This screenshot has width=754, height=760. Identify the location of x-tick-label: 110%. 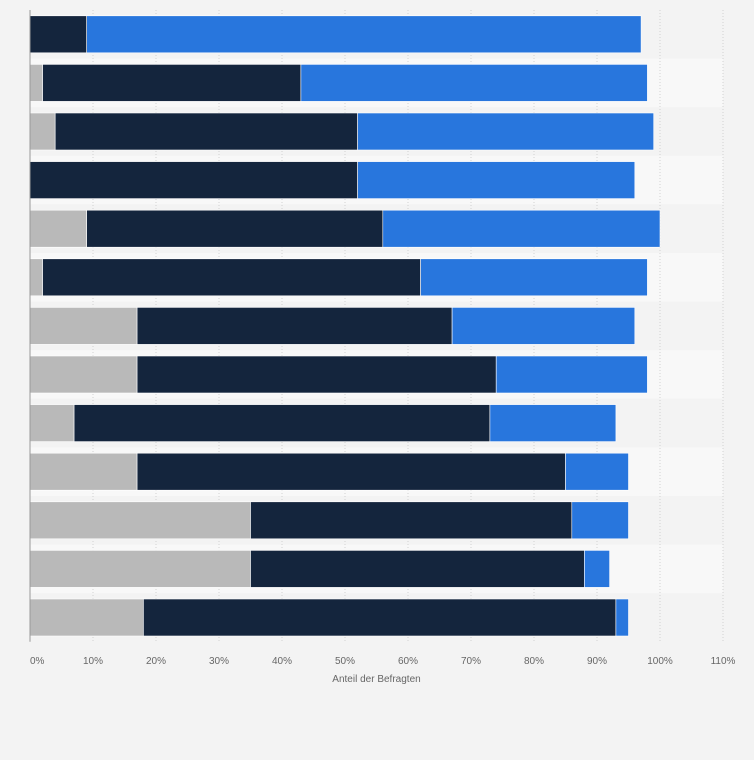
(723, 661).